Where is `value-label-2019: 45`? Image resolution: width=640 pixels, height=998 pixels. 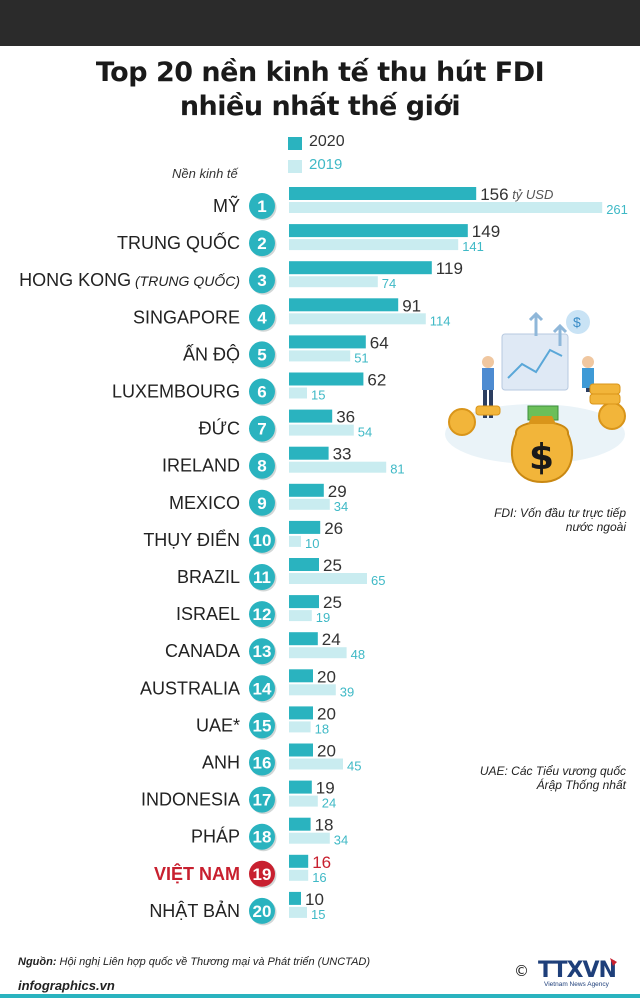 value-label-2019: 45 is located at coordinates (354, 766).